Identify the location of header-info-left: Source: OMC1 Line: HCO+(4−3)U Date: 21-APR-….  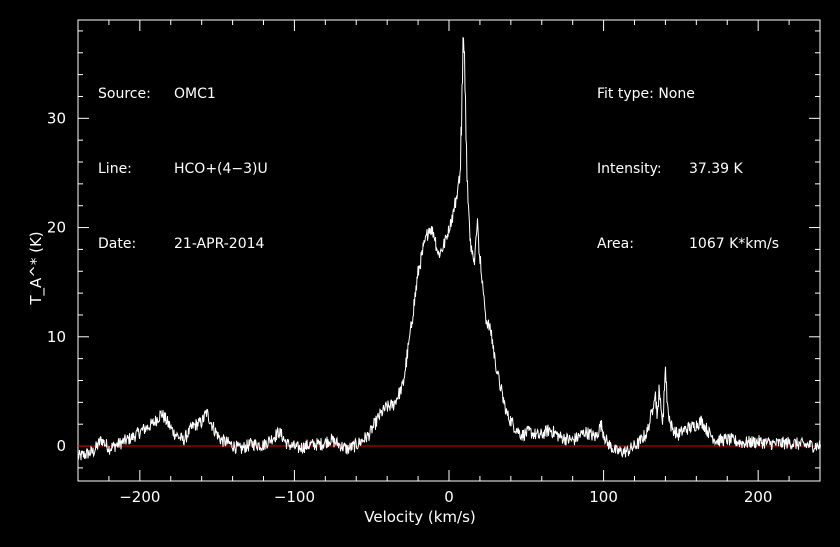
(183, 157).